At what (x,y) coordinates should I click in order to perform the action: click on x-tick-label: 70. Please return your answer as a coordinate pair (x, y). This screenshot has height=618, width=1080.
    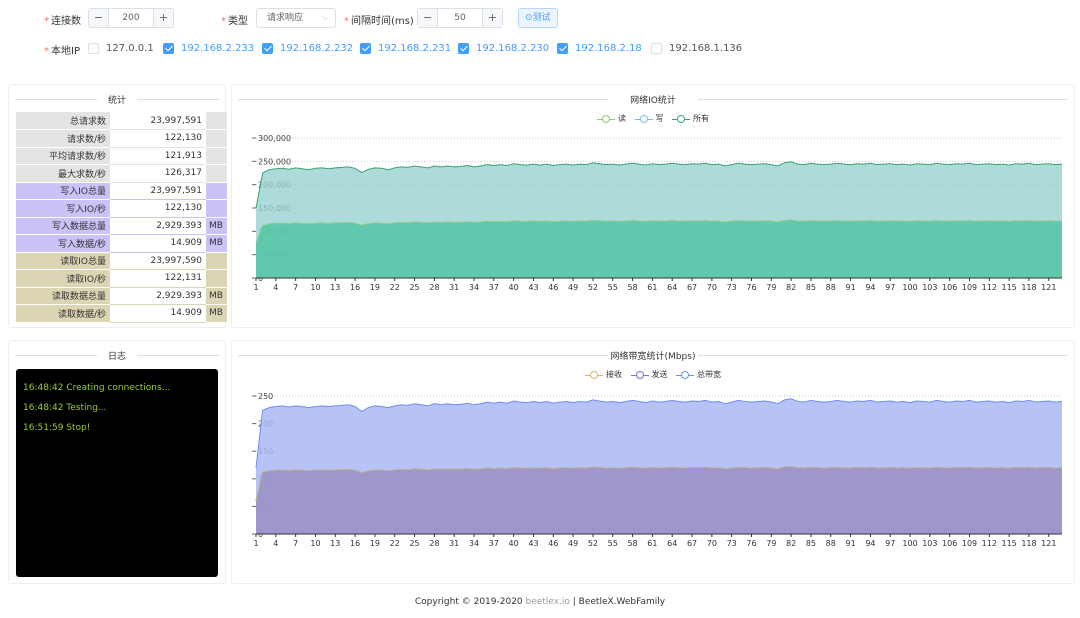
    Looking at the image, I should click on (712, 543).